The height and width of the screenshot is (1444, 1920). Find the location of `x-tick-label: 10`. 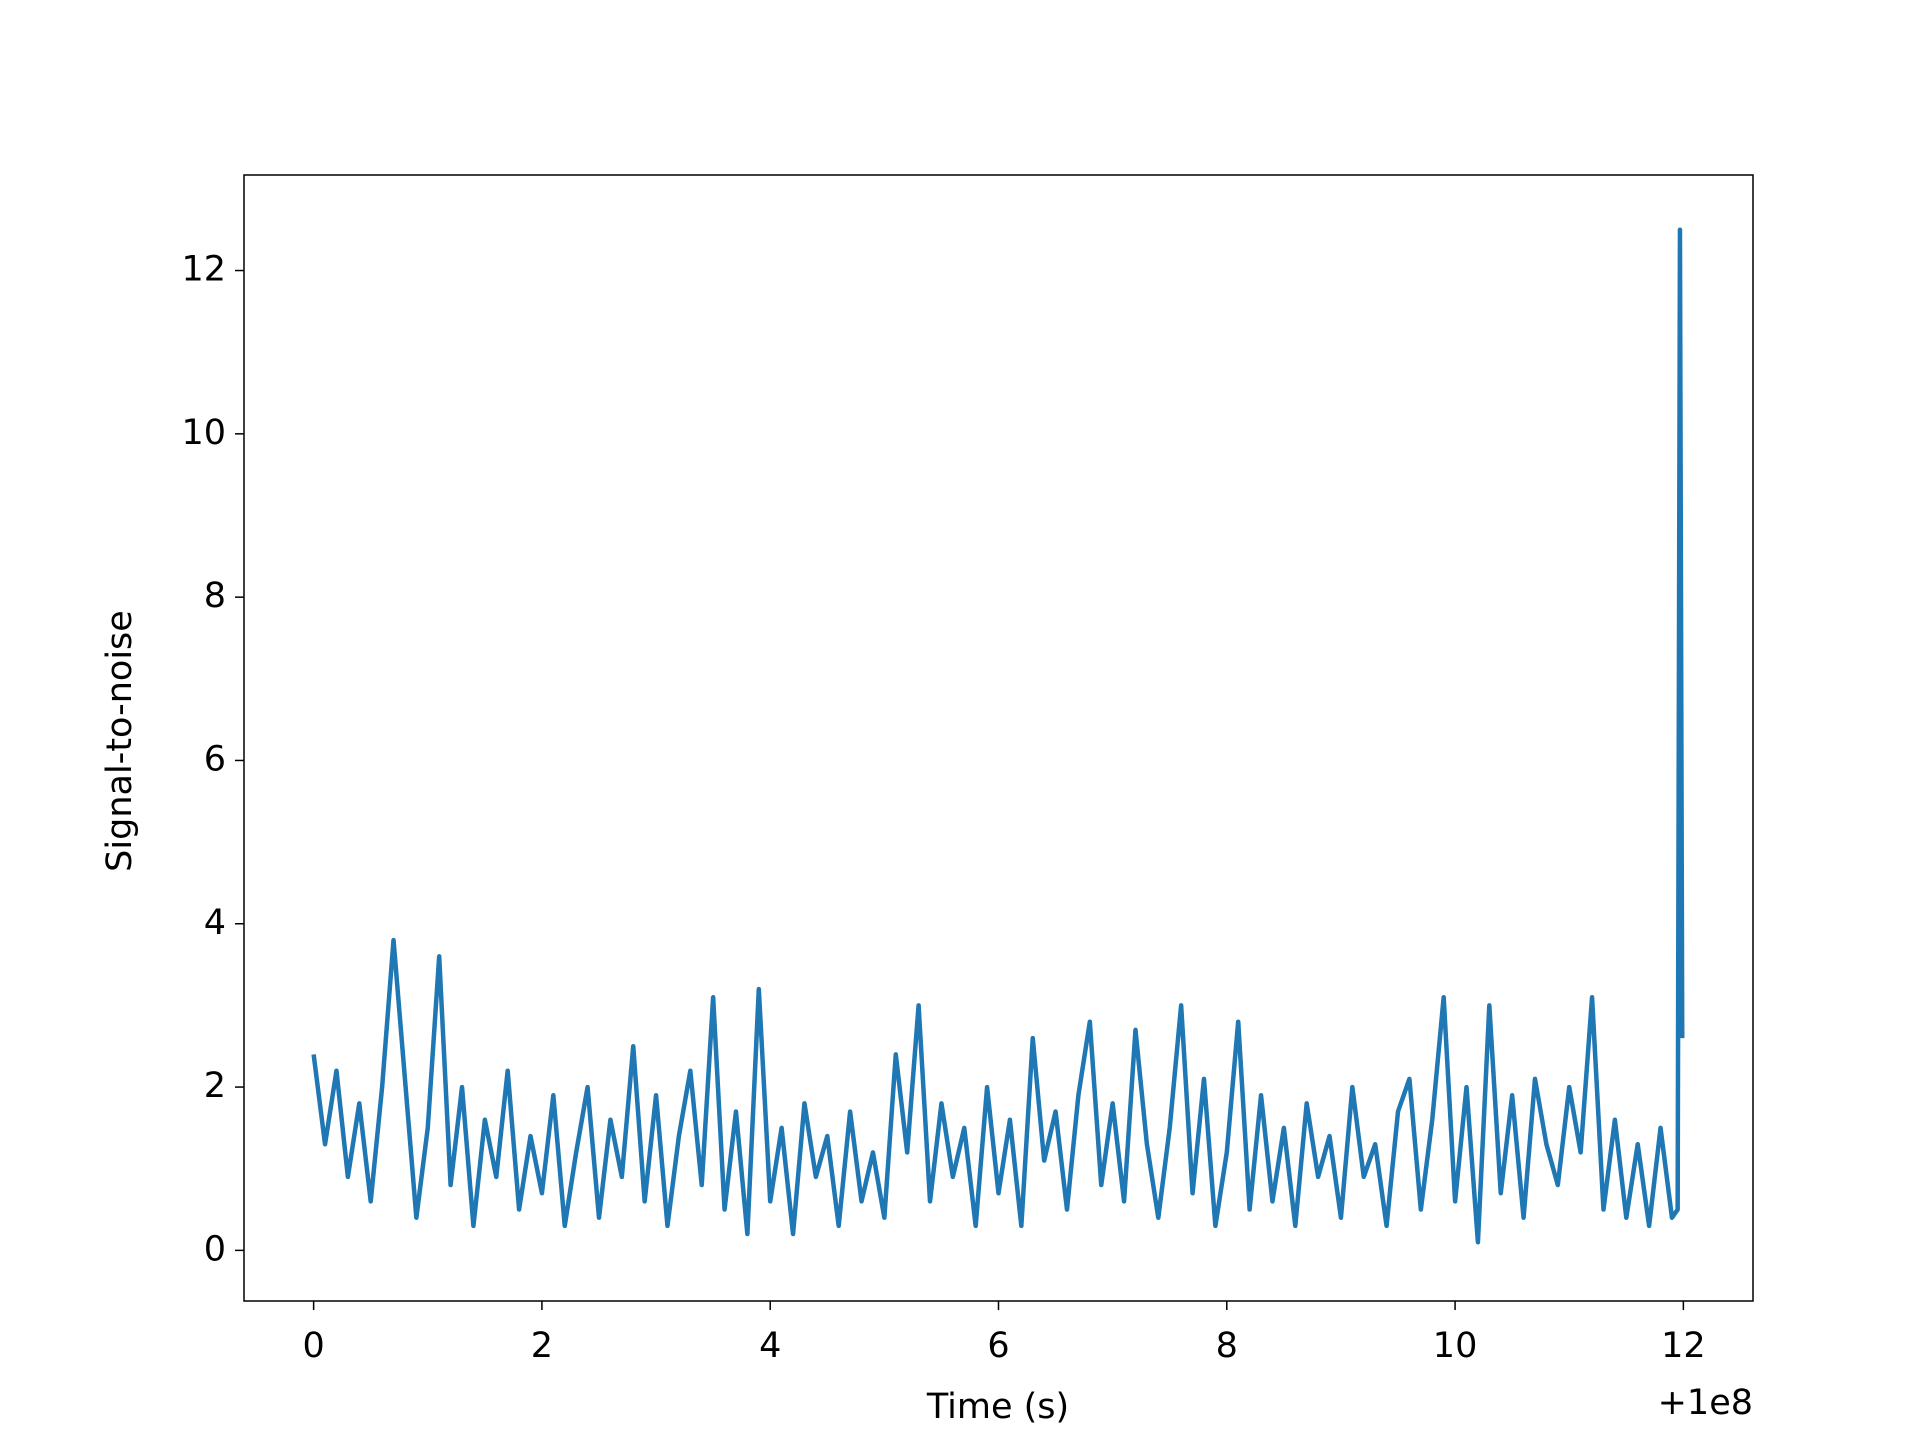

x-tick-label: 10 is located at coordinates (1455, 1346).